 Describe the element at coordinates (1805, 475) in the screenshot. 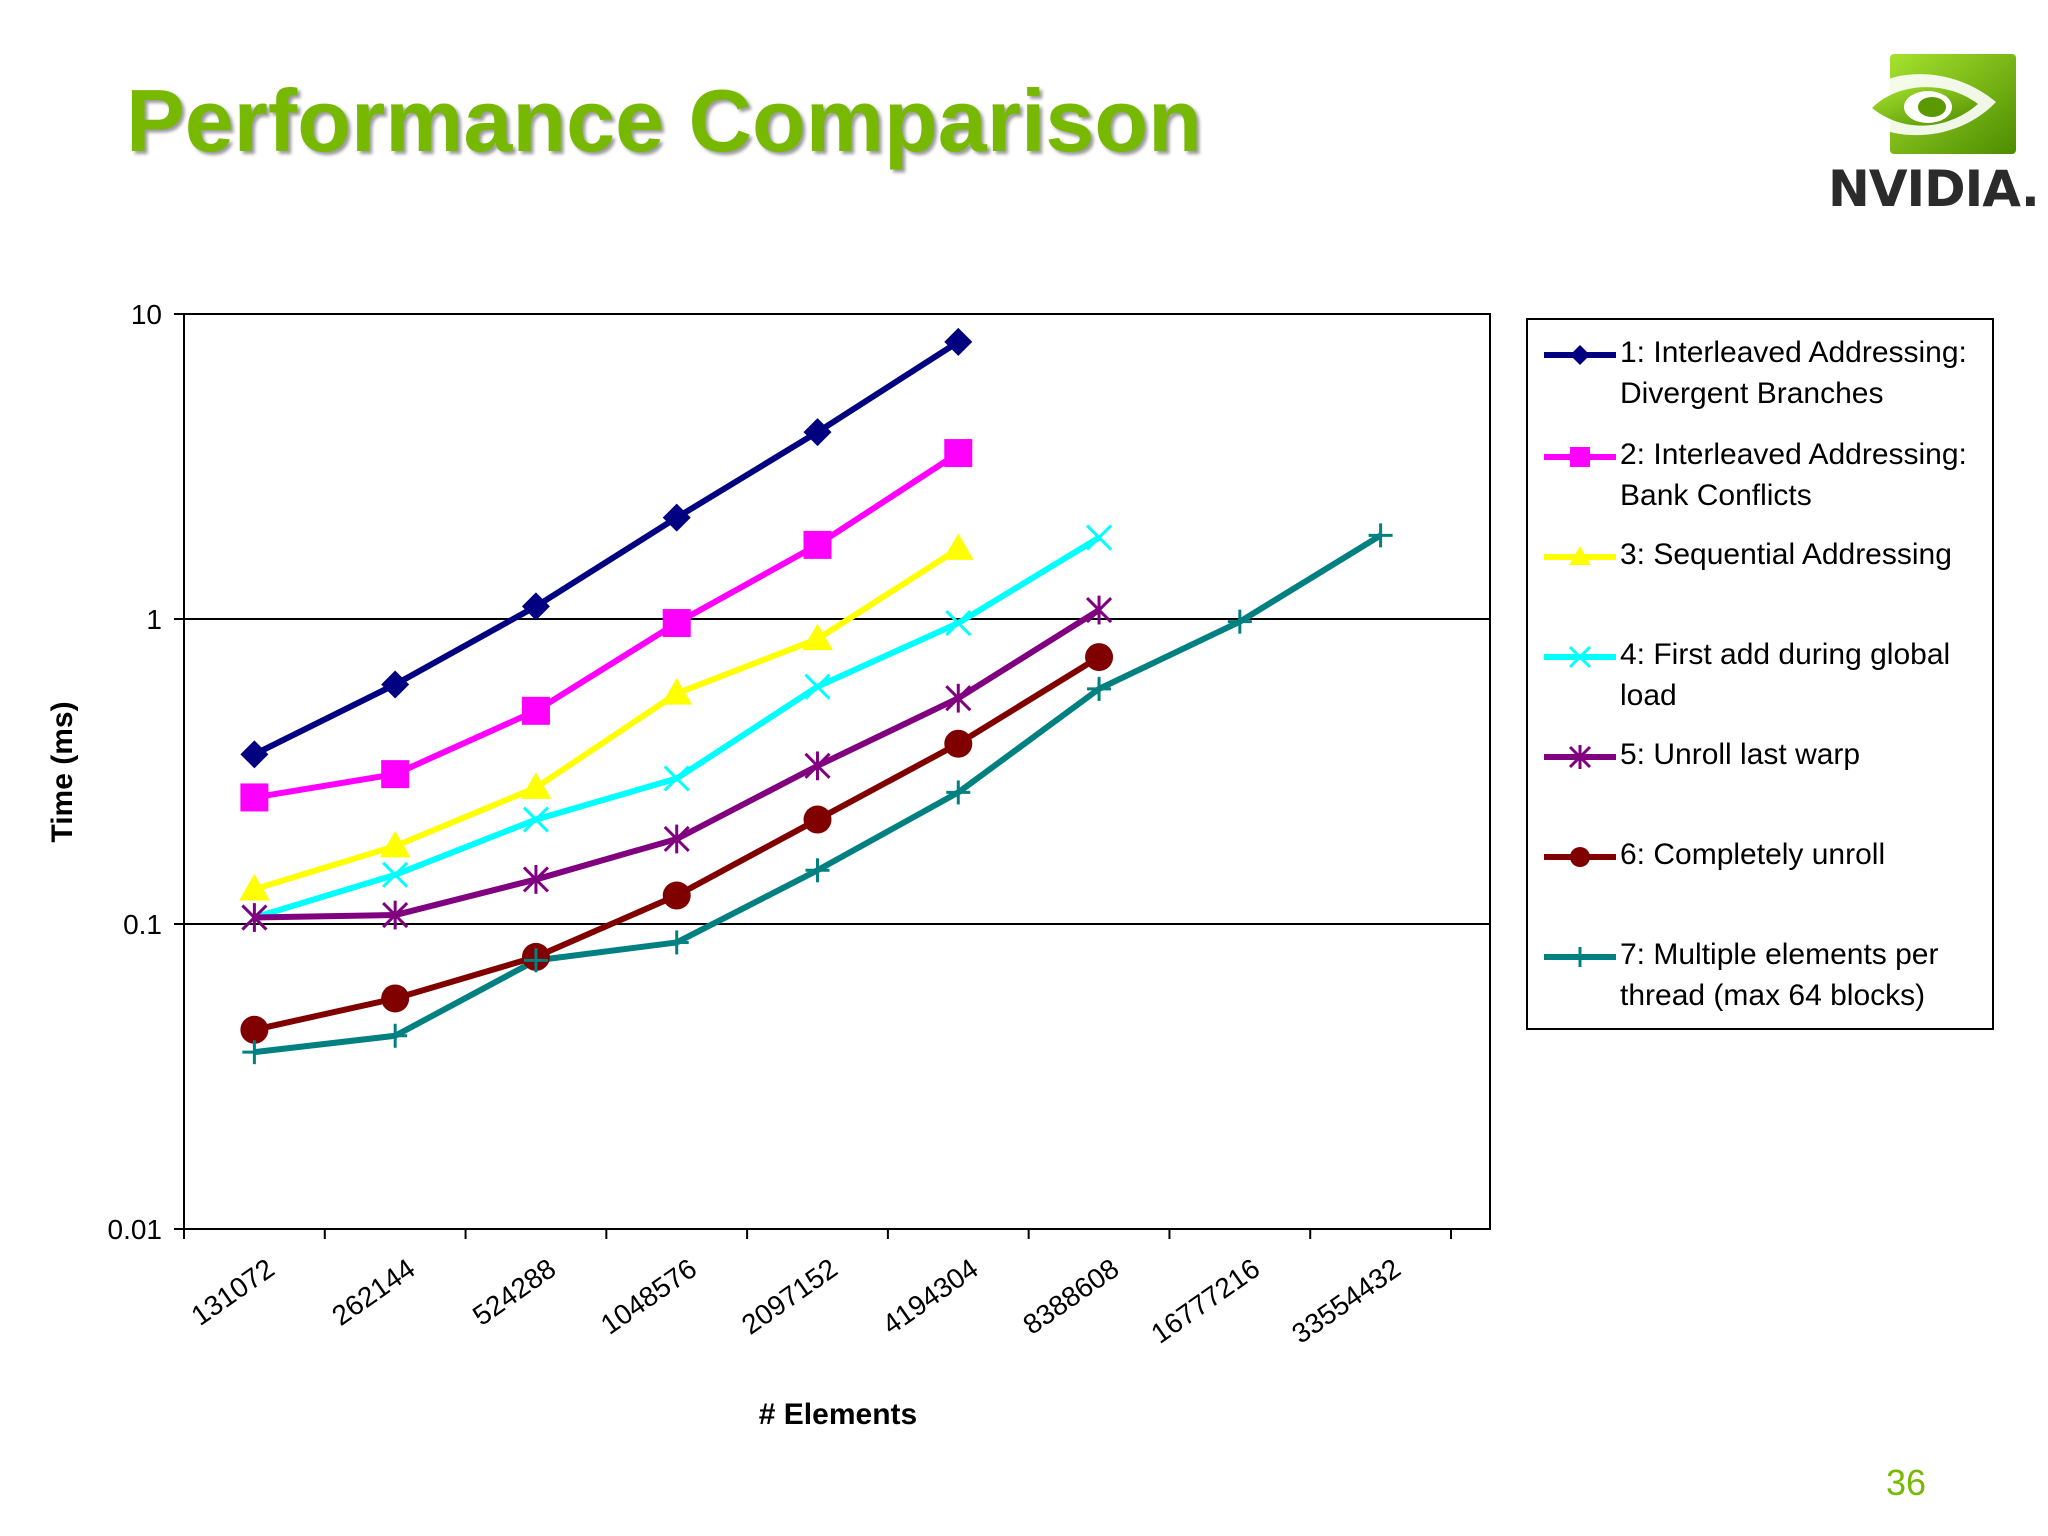

I see `legend-label: 2: Interleaved Addressing: Bank Conflicts` at that location.